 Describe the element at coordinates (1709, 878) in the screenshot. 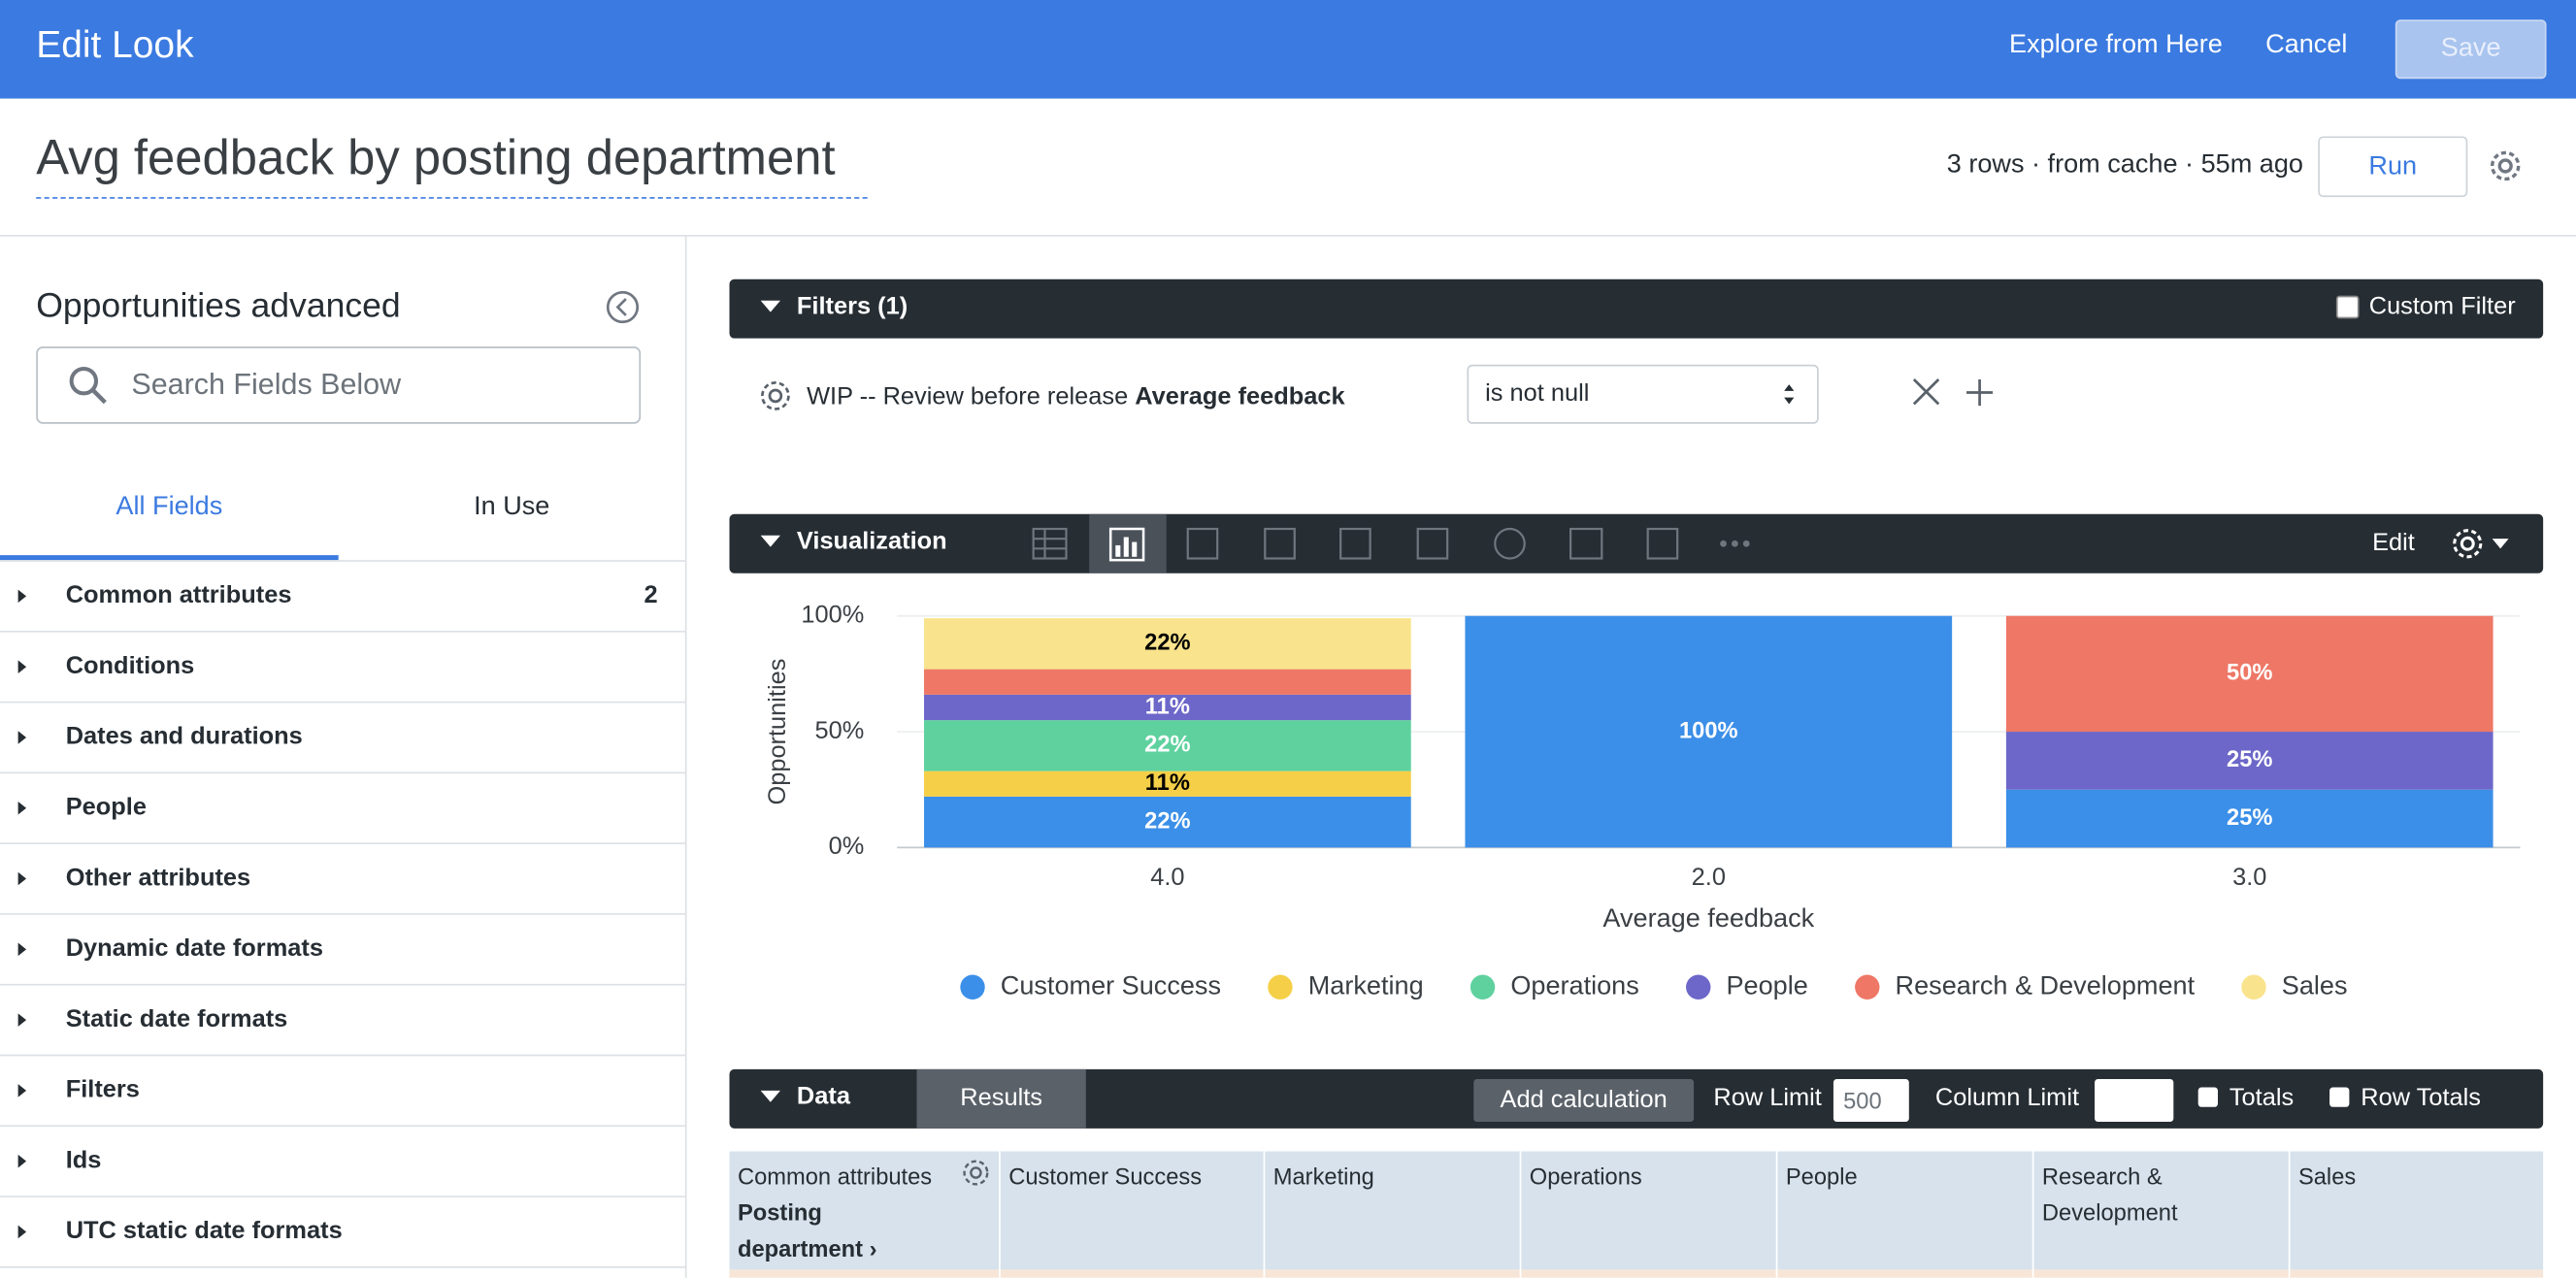

I see `x-tick-label: 2.0` at that location.